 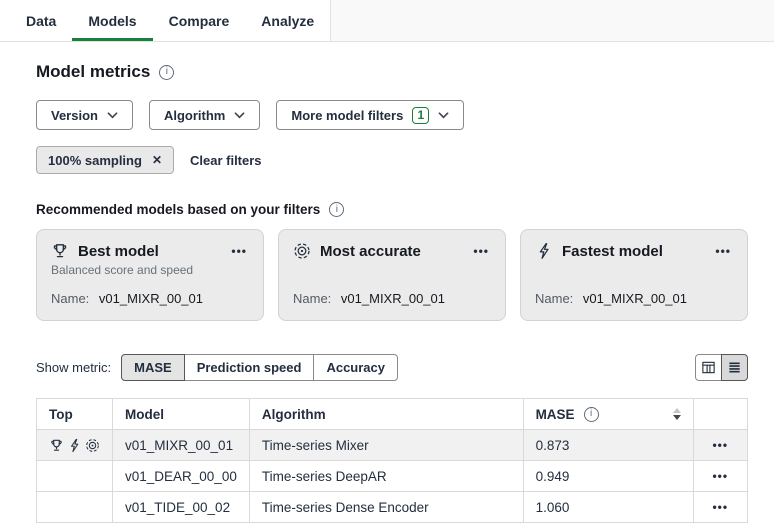 I want to click on sort-arrows, so click(x=676, y=414).